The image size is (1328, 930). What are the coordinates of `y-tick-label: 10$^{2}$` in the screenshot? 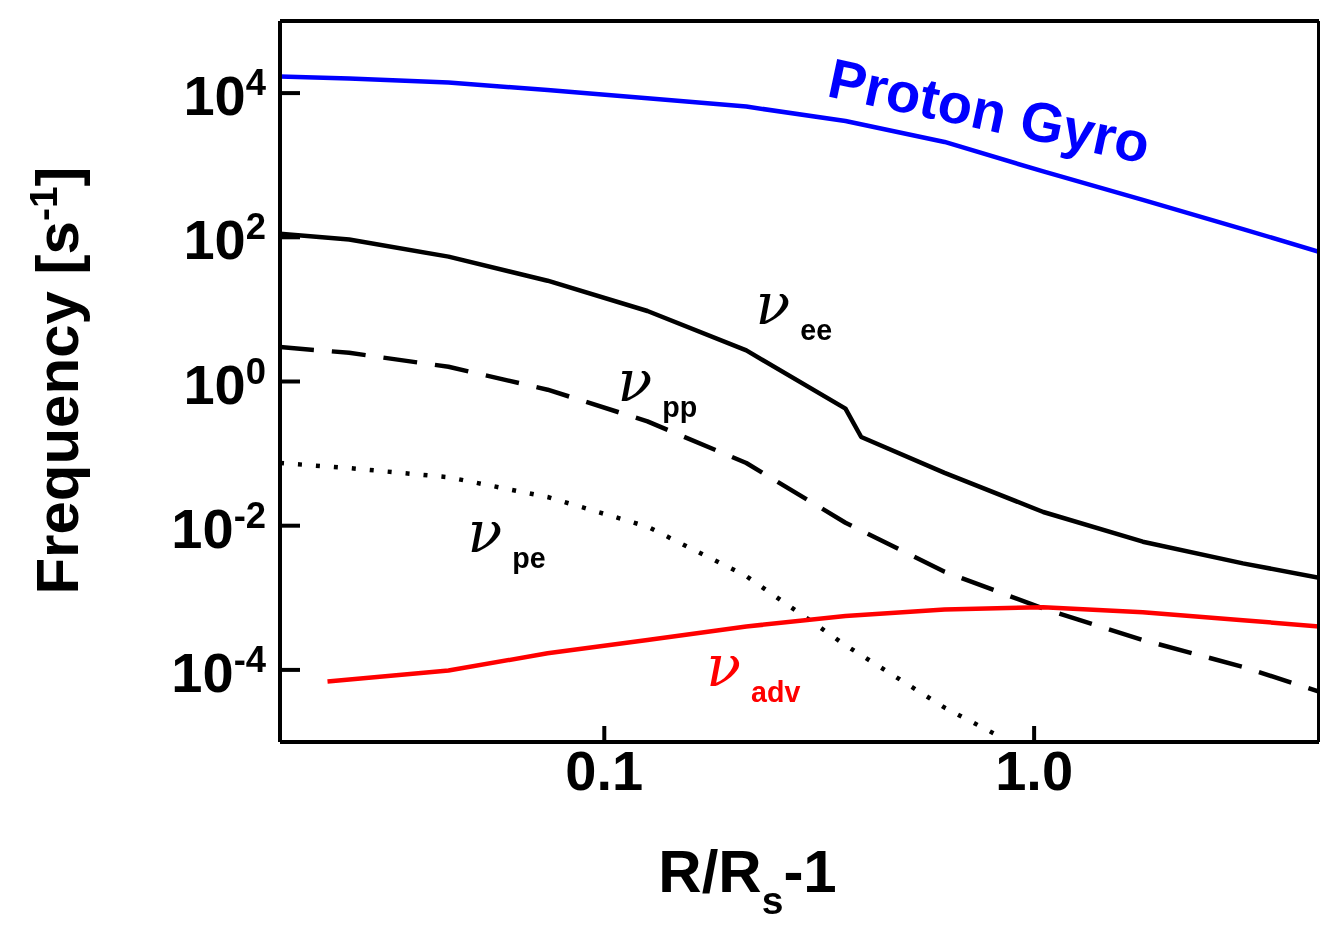 It's located at (224, 238).